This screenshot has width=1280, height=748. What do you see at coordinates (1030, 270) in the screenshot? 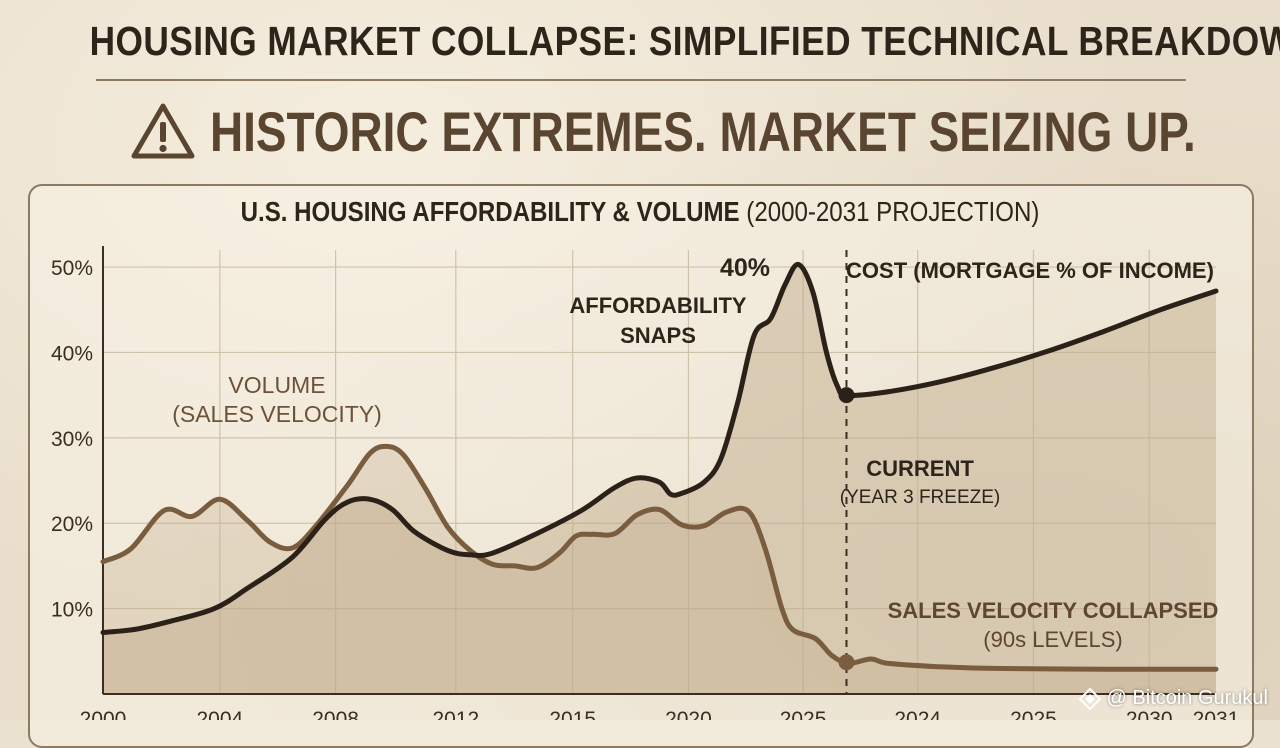
I see `cost-label: COST (MORTGAGE % OF INCOME)` at bounding box center [1030, 270].